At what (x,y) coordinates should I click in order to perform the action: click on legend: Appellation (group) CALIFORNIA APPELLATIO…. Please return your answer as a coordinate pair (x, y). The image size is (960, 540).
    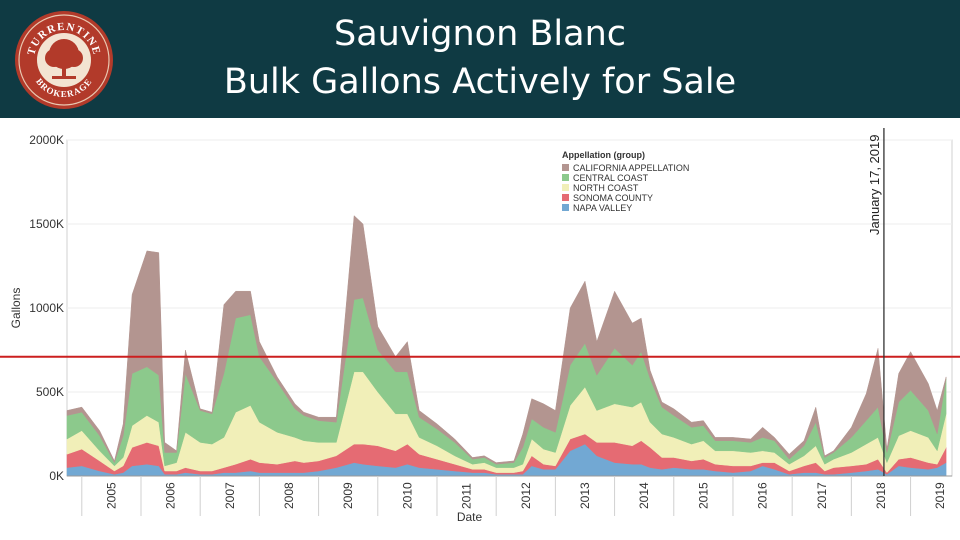
    Looking at the image, I should click on (625, 181).